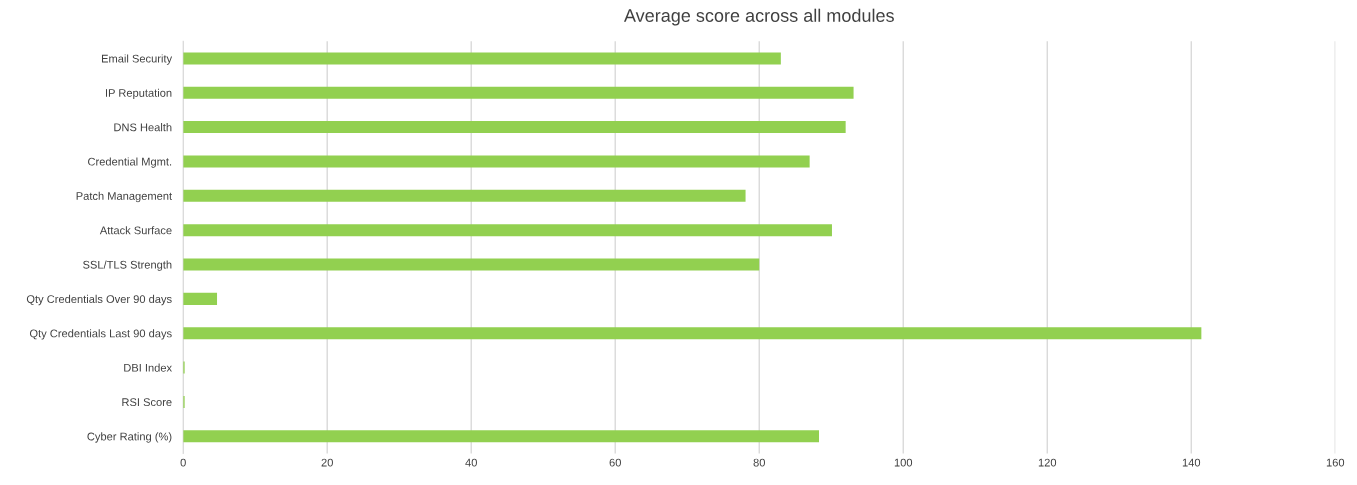 This screenshot has height=485, width=1357. Describe the element at coordinates (129, 437) in the screenshot. I see `y-tick-label: Cyber Rating (%)` at that location.